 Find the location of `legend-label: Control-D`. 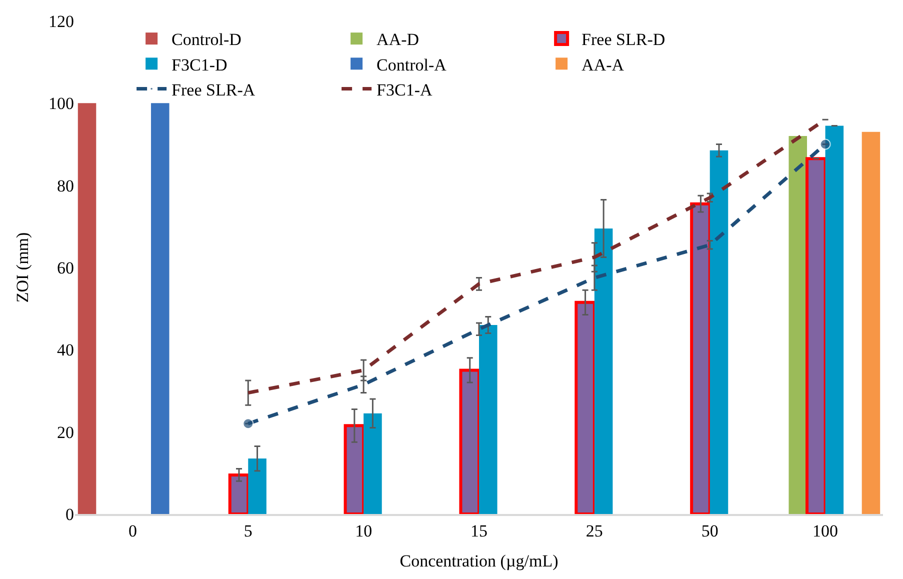

legend-label: Control-D is located at coordinates (207, 40).